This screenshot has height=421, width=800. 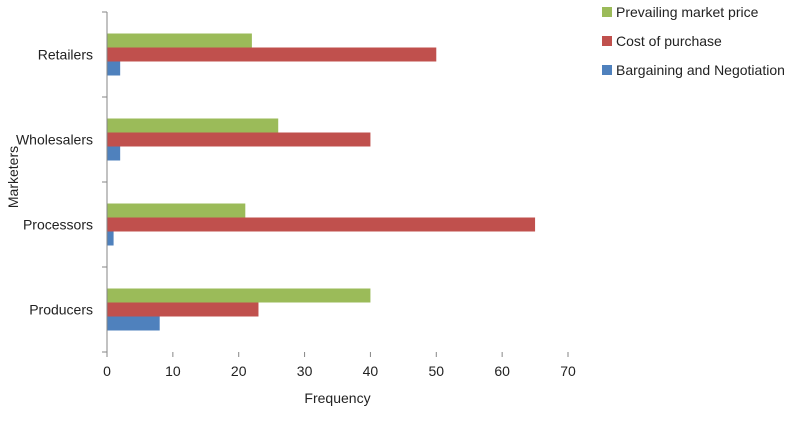 What do you see at coordinates (607, 41) in the screenshot?
I see `legend-swatch-cost-of-purchase` at bounding box center [607, 41].